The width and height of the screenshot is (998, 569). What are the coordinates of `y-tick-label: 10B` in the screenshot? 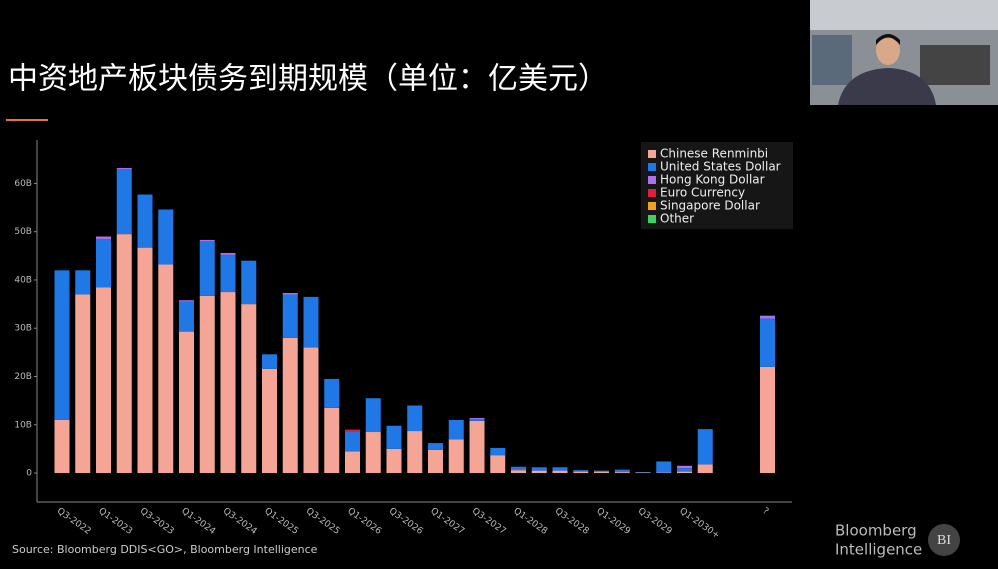 It's located at (23, 425).